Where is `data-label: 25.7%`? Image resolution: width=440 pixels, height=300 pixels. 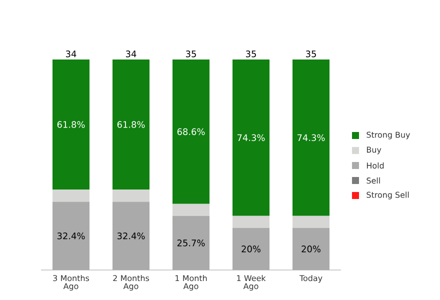
data-label: 25.7% is located at coordinates (191, 243).